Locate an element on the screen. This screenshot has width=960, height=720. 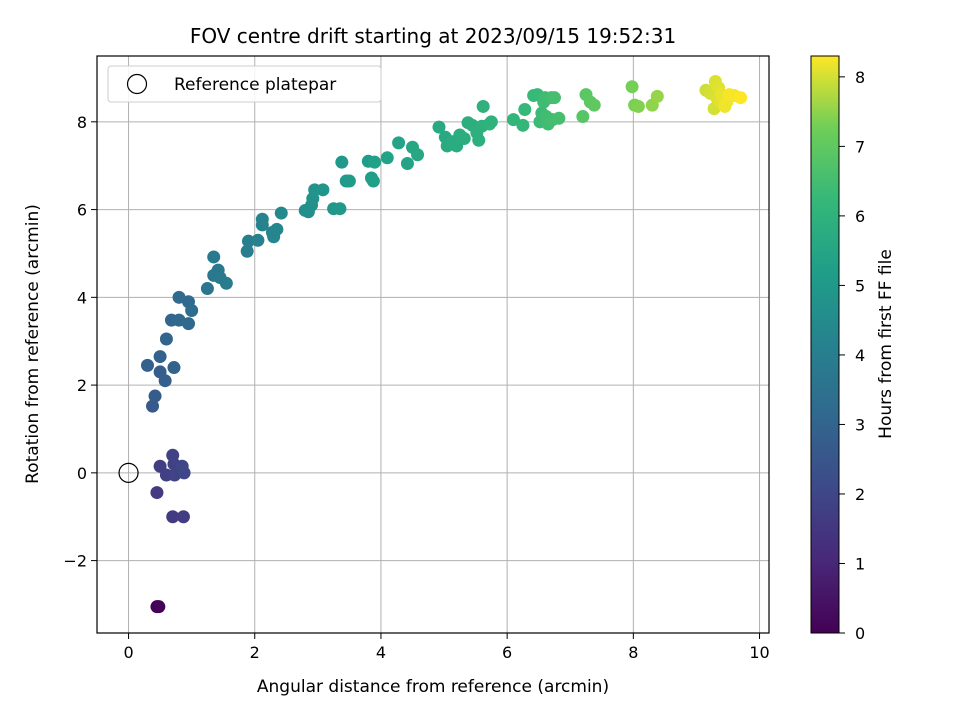
x-tick-label: 6 is located at coordinates (507, 652).